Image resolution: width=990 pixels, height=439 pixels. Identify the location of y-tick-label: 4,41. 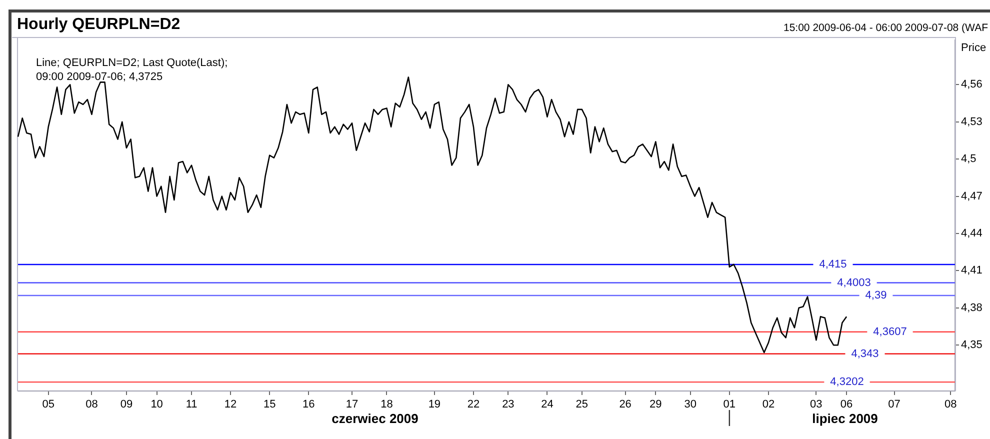
(971, 270).